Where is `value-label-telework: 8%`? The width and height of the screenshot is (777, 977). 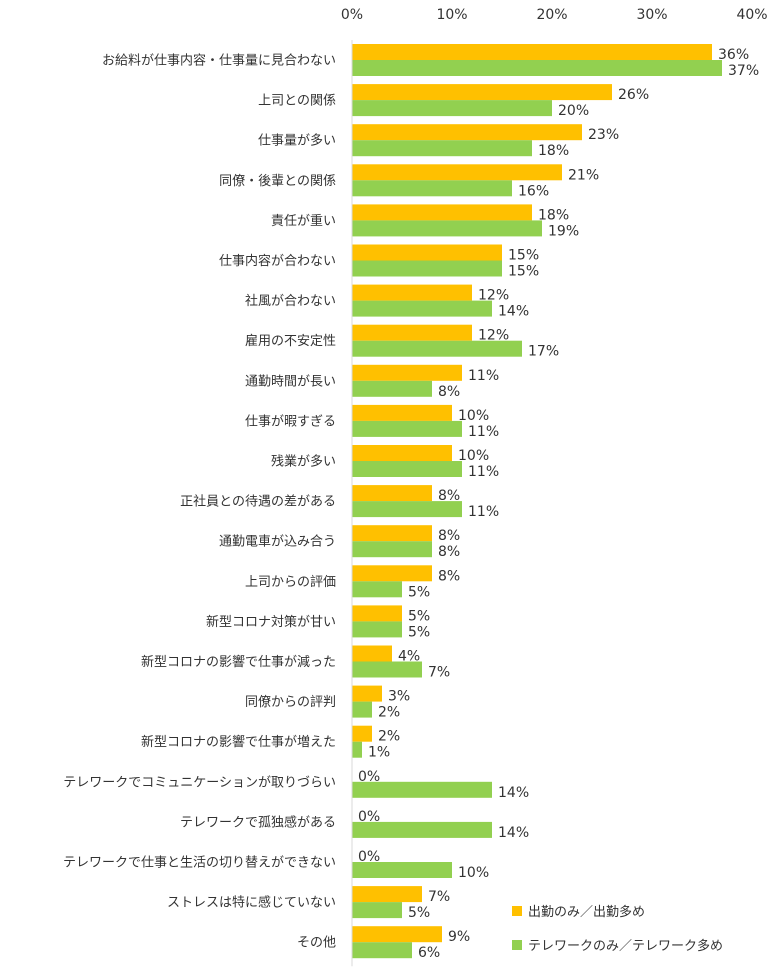
value-label-telework: 8% is located at coordinates (449, 392).